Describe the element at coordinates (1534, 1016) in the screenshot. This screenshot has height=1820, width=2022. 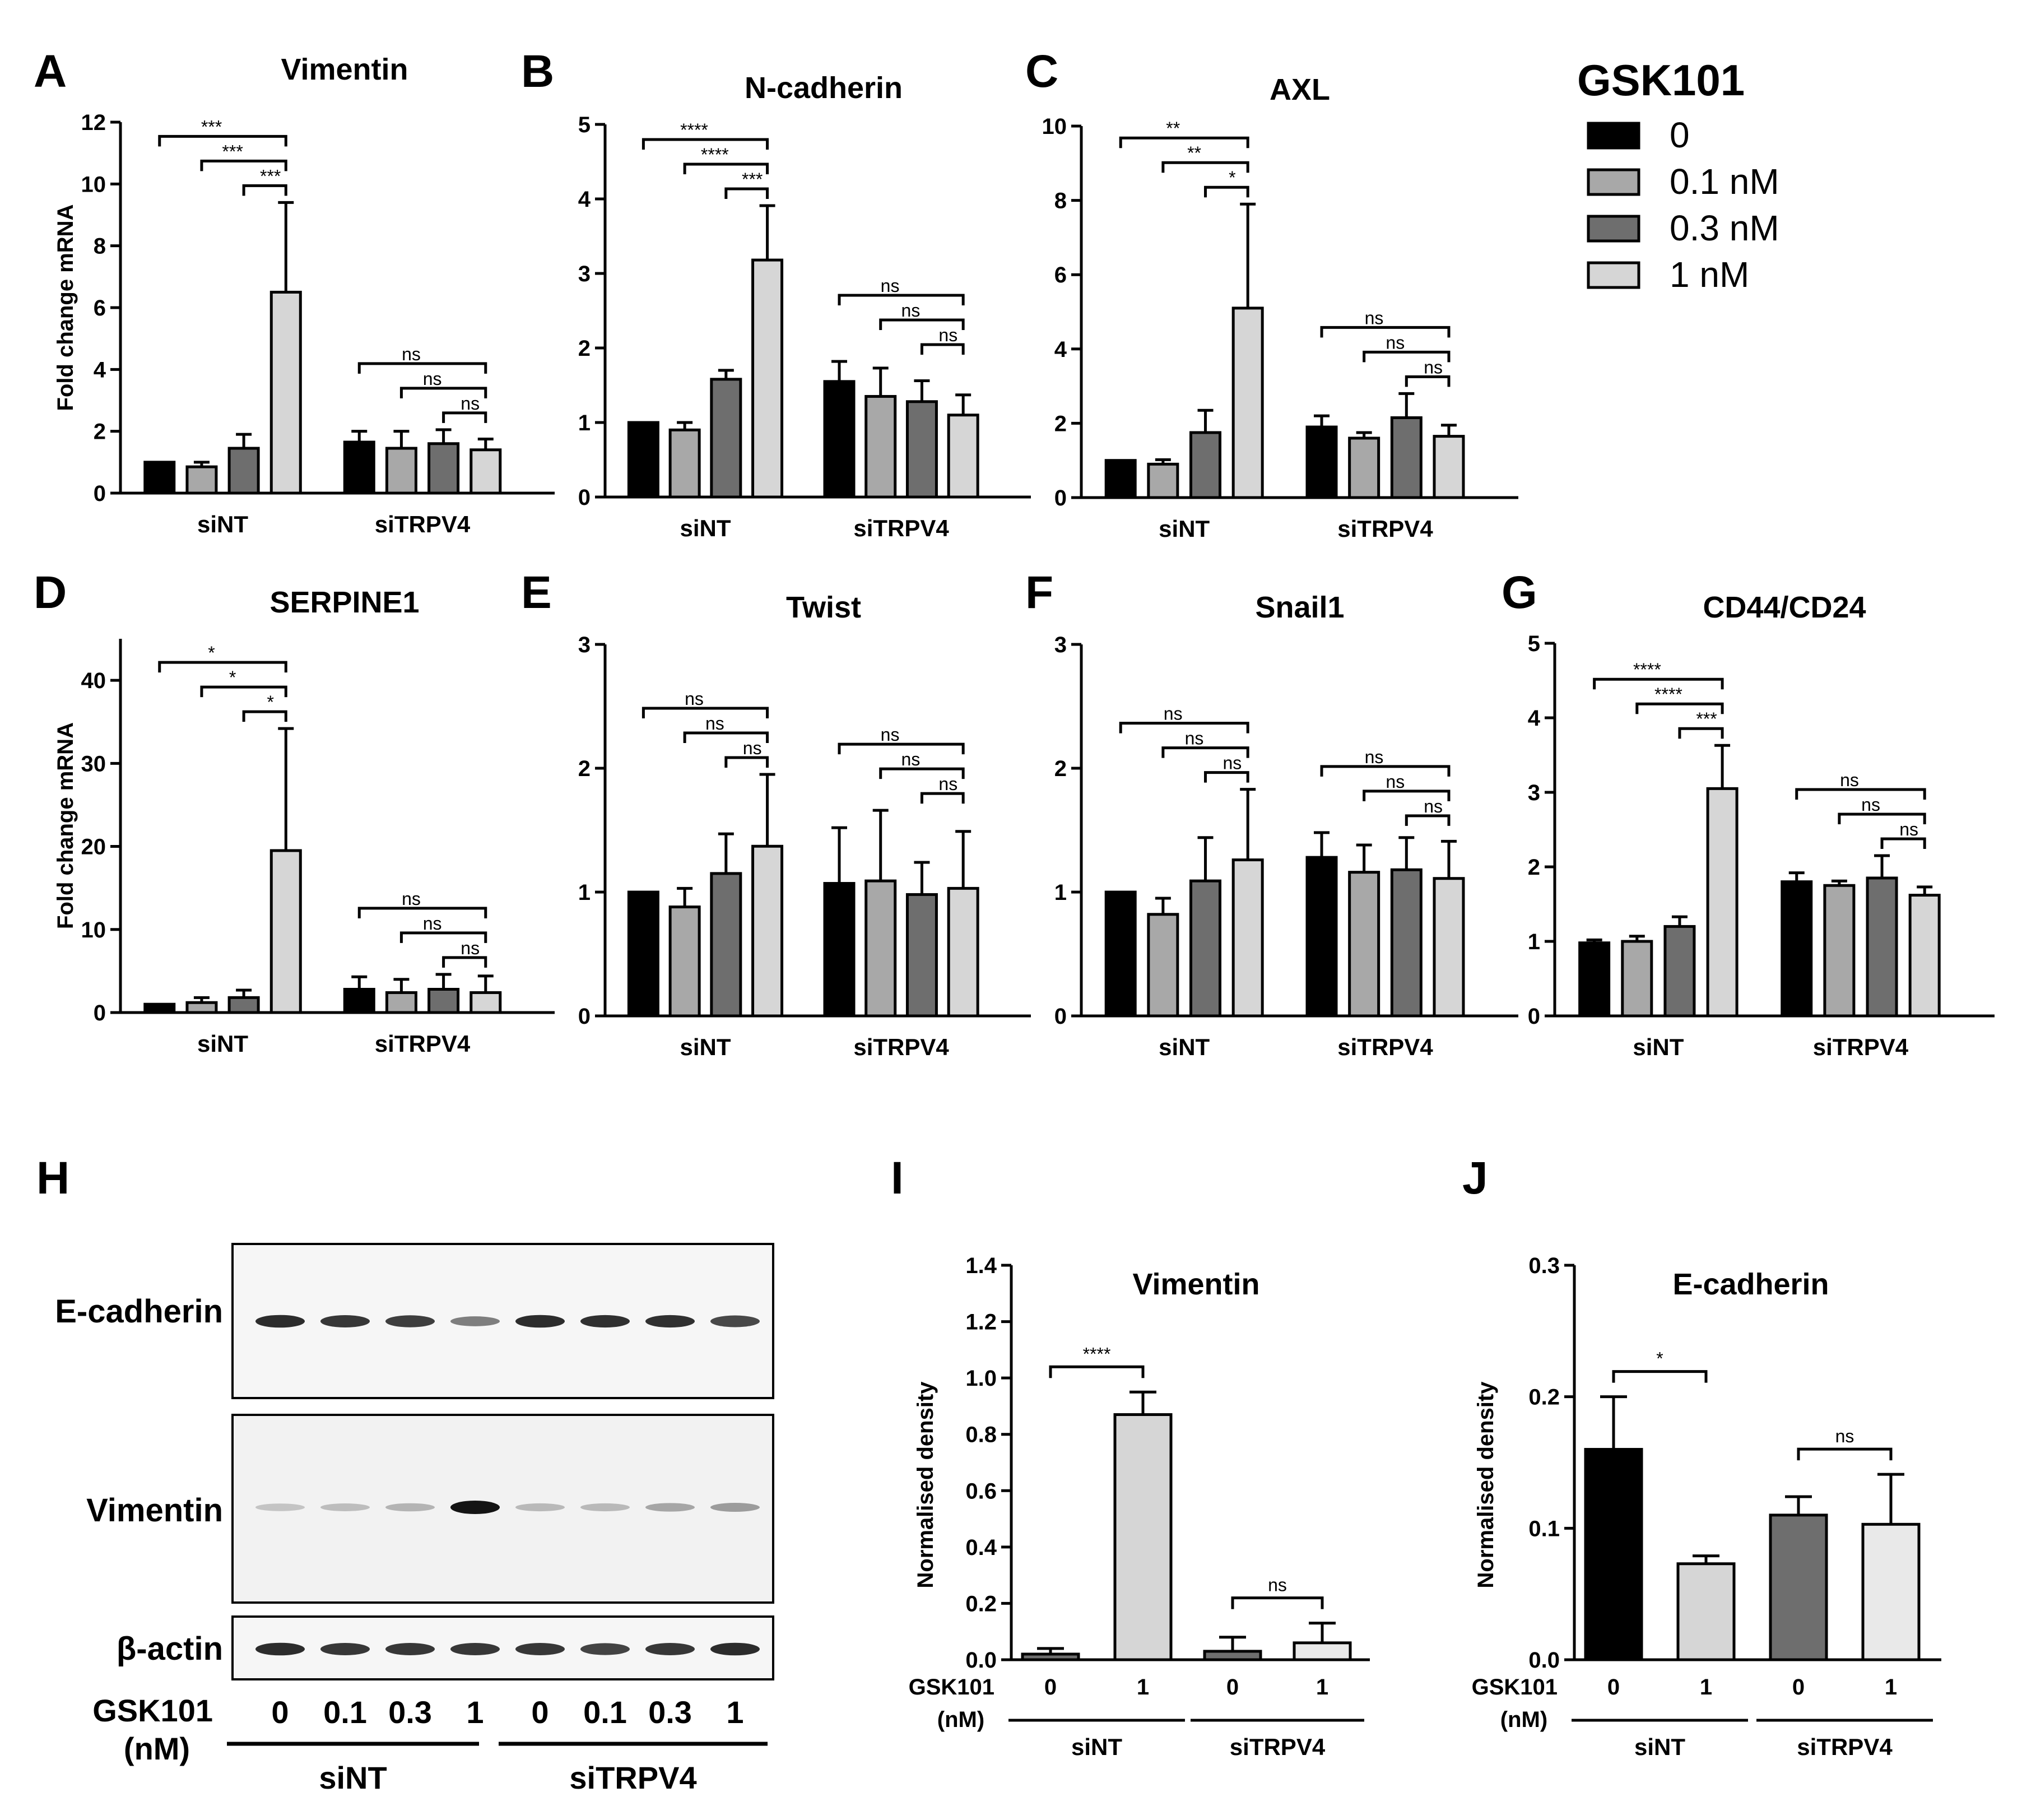
I see `y-tick-label-g-0: 0` at that location.